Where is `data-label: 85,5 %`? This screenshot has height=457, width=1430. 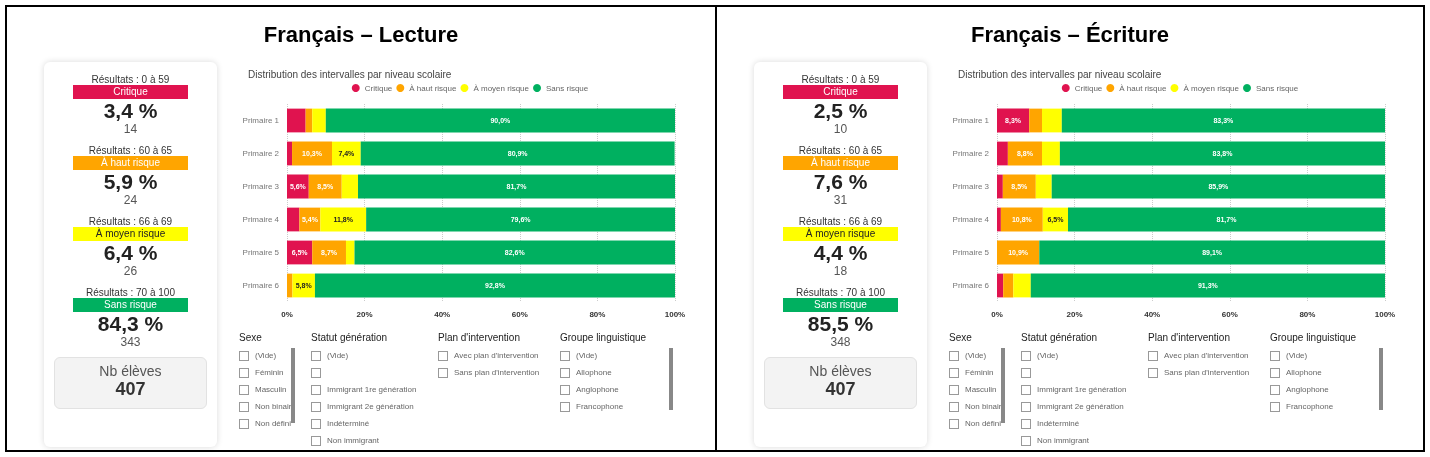 data-label: 85,5 % is located at coordinates (840, 324).